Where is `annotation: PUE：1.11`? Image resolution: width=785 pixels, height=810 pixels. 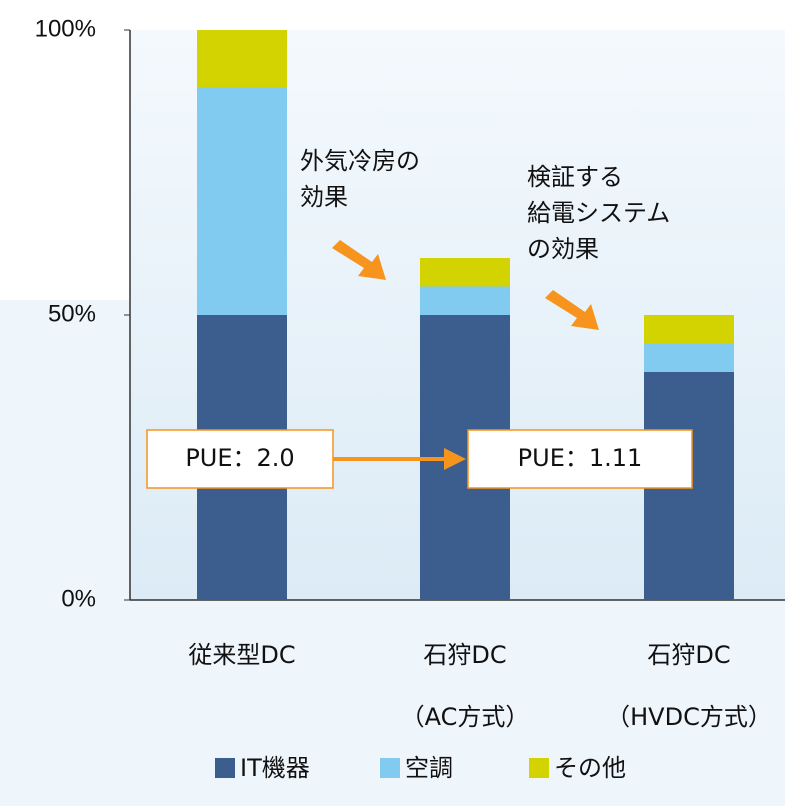
annotation: PUE：1.11 is located at coordinates (580, 458).